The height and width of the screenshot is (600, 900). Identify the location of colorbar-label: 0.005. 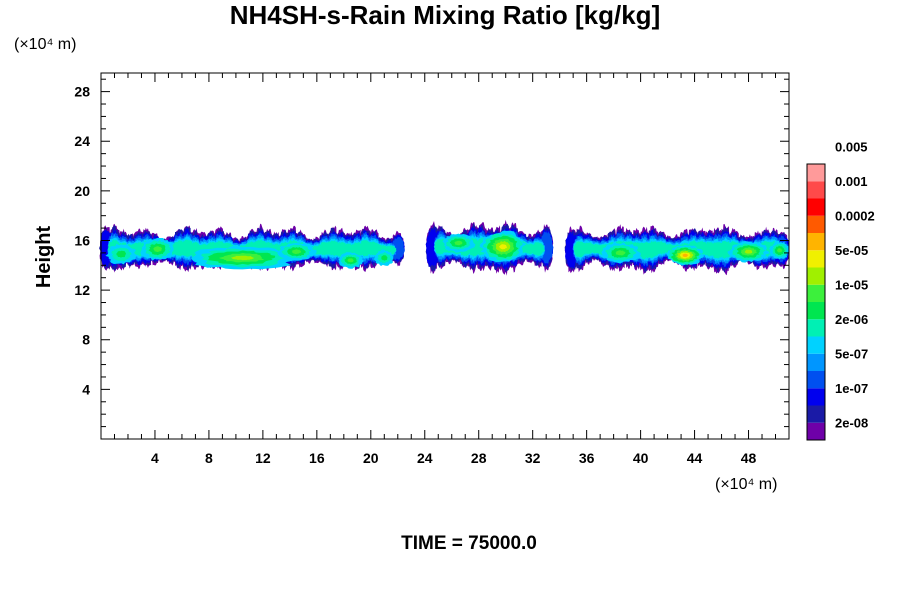
(851, 146).